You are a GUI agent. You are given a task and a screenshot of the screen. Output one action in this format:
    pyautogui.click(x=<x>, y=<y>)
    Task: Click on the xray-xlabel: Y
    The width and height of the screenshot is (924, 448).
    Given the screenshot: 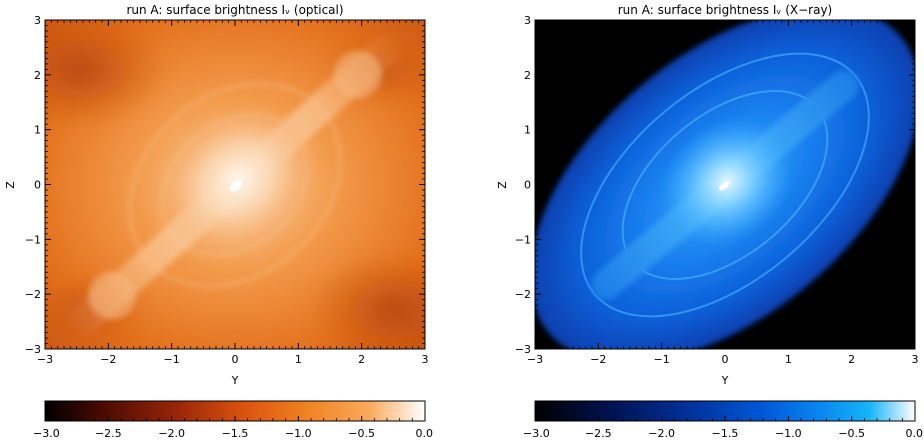 What is the action you would take?
    pyautogui.click(x=725, y=380)
    